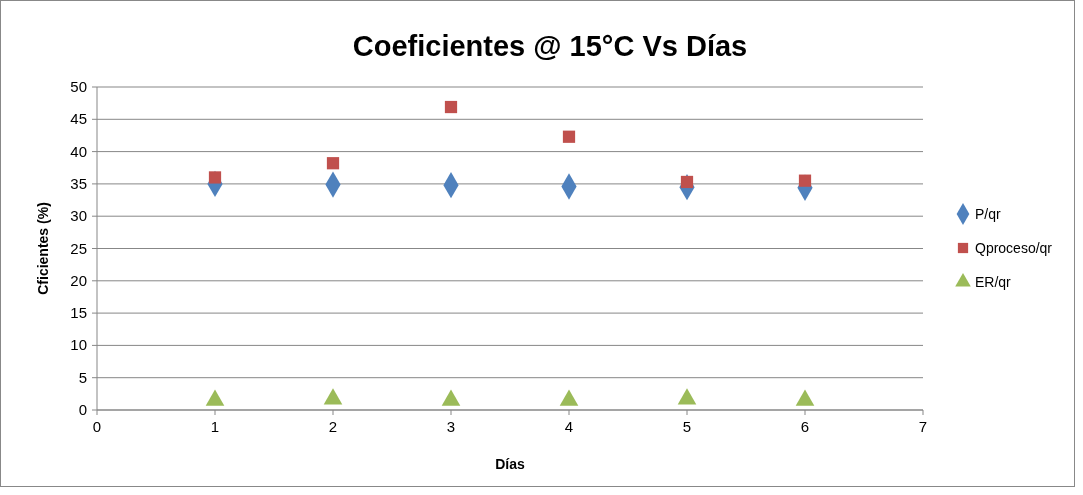 This screenshot has width=1083, height=495. I want to click on x-tick-label: 5, so click(687, 426).